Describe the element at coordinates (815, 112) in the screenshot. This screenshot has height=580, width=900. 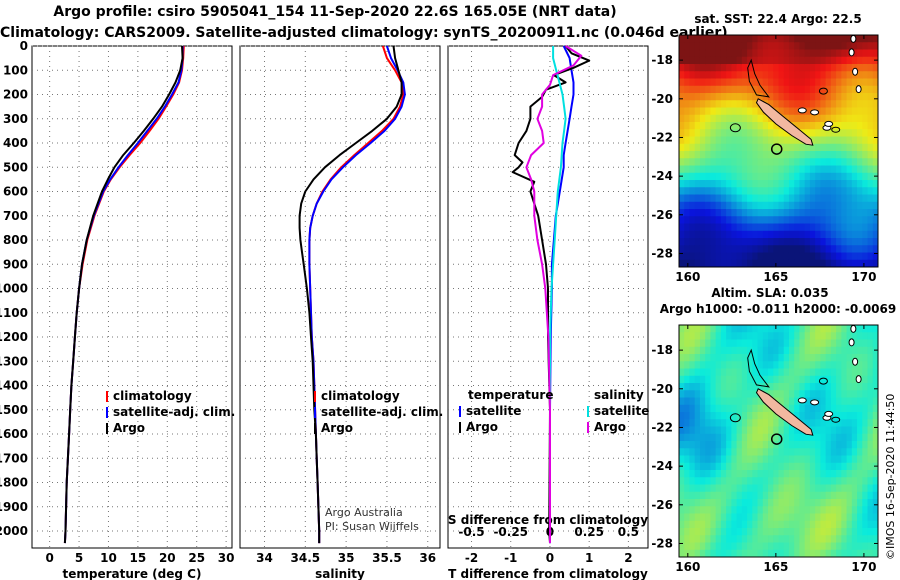
I see `island-loyalty` at that location.